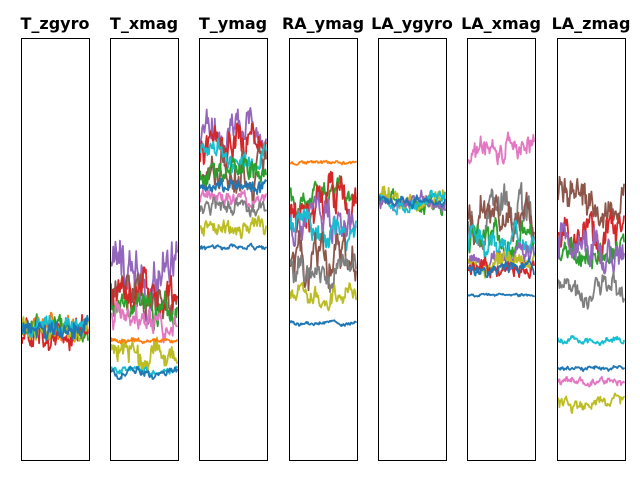  Describe the element at coordinates (55, 23) in the screenshot. I see `subplot-title: T_zgyro` at that location.